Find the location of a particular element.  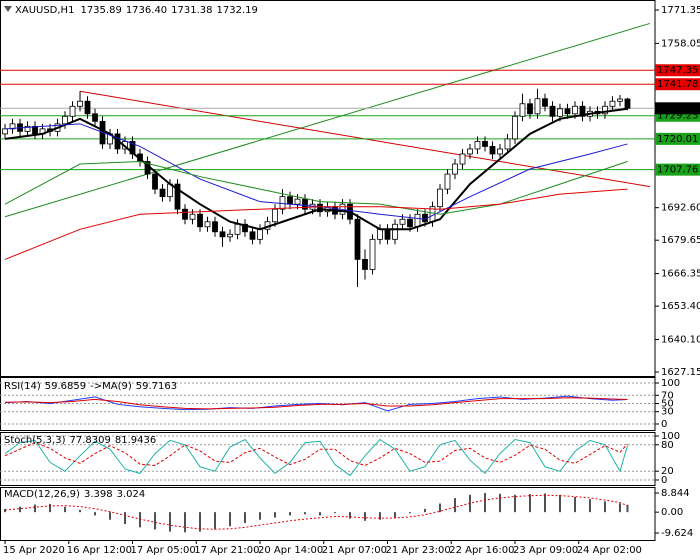

price-label: 1732.19 is located at coordinates (677, 108).